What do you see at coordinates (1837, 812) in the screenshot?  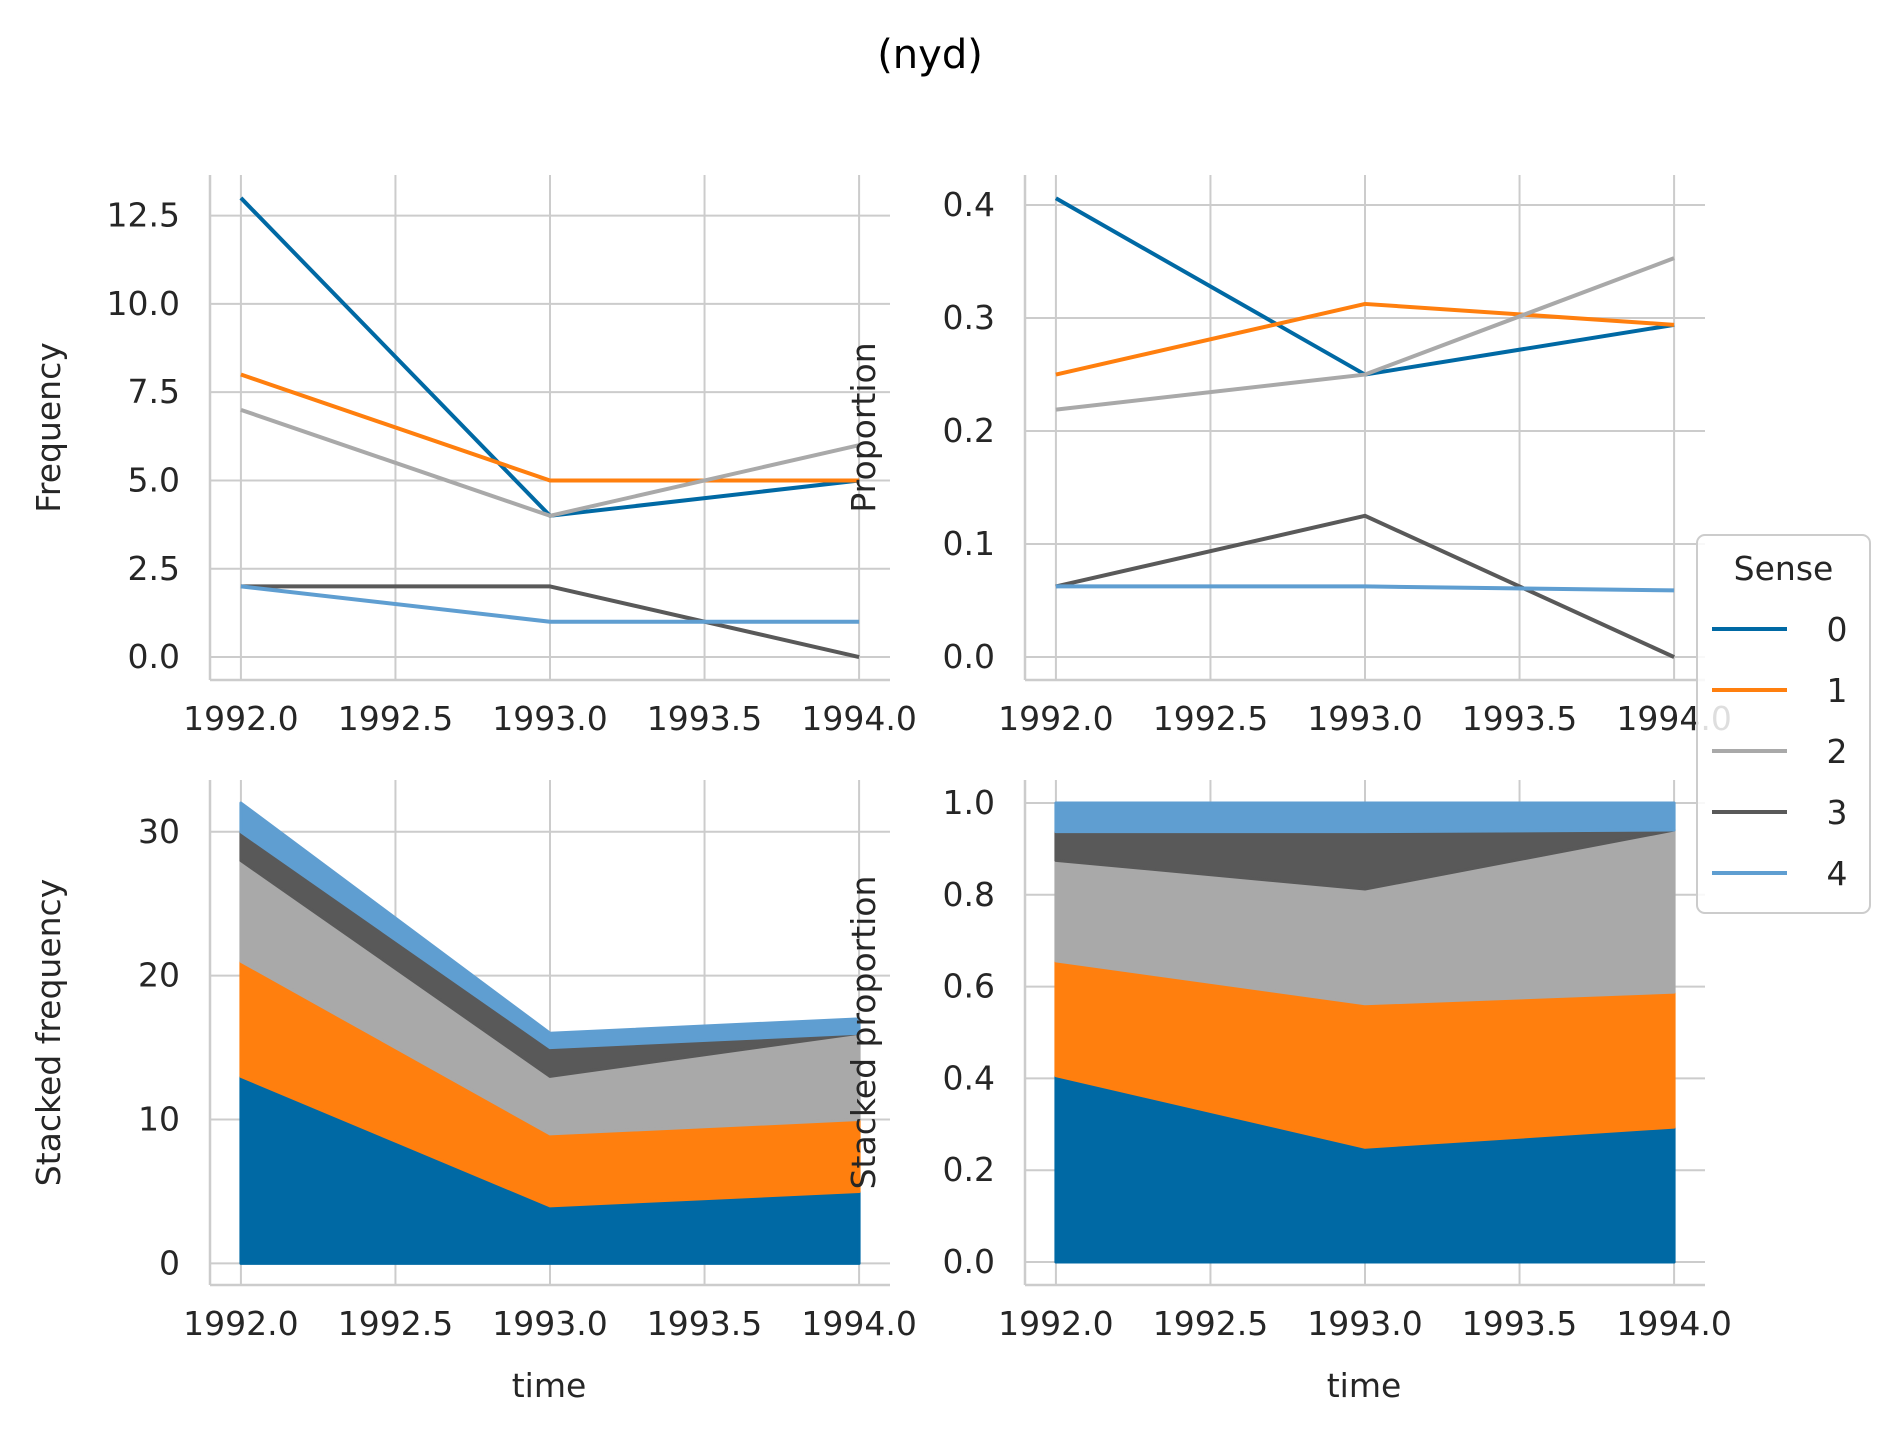 I see `legend-label-3: 3` at bounding box center [1837, 812].